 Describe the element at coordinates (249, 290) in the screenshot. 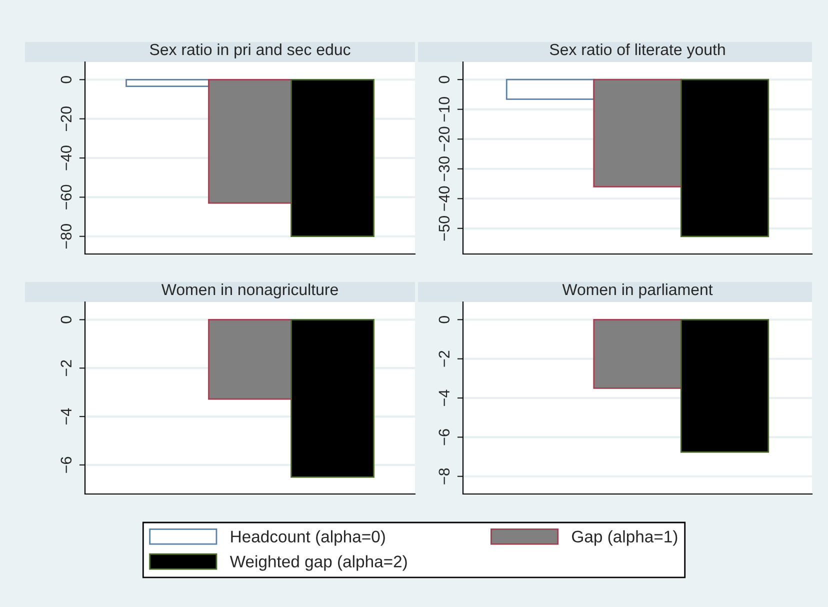

I see `chart-title: Women in nonagriculture` at that location.